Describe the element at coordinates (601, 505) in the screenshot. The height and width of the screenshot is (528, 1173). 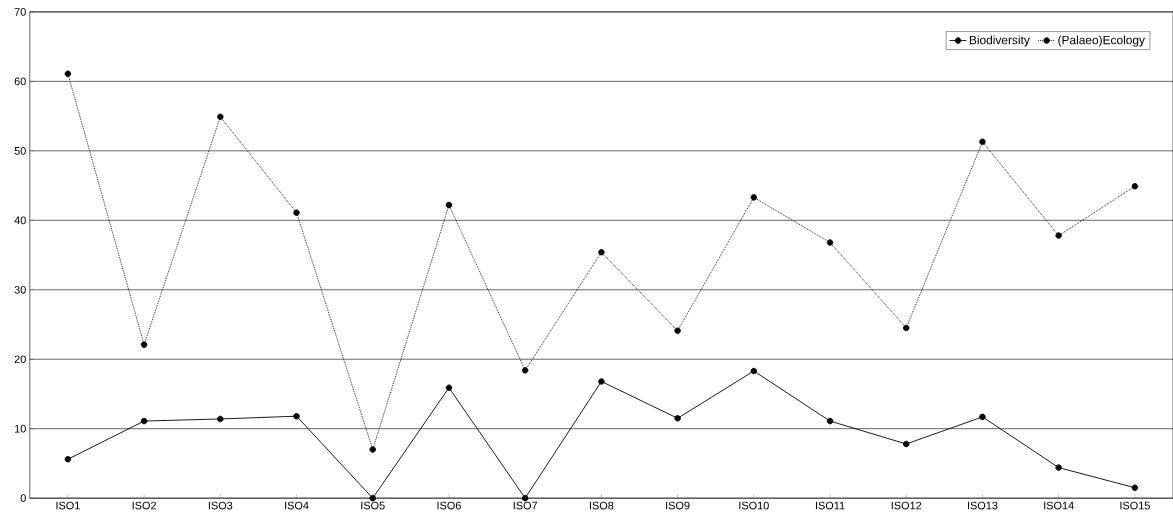
I see `x-tick-label: ISO8` at that location.